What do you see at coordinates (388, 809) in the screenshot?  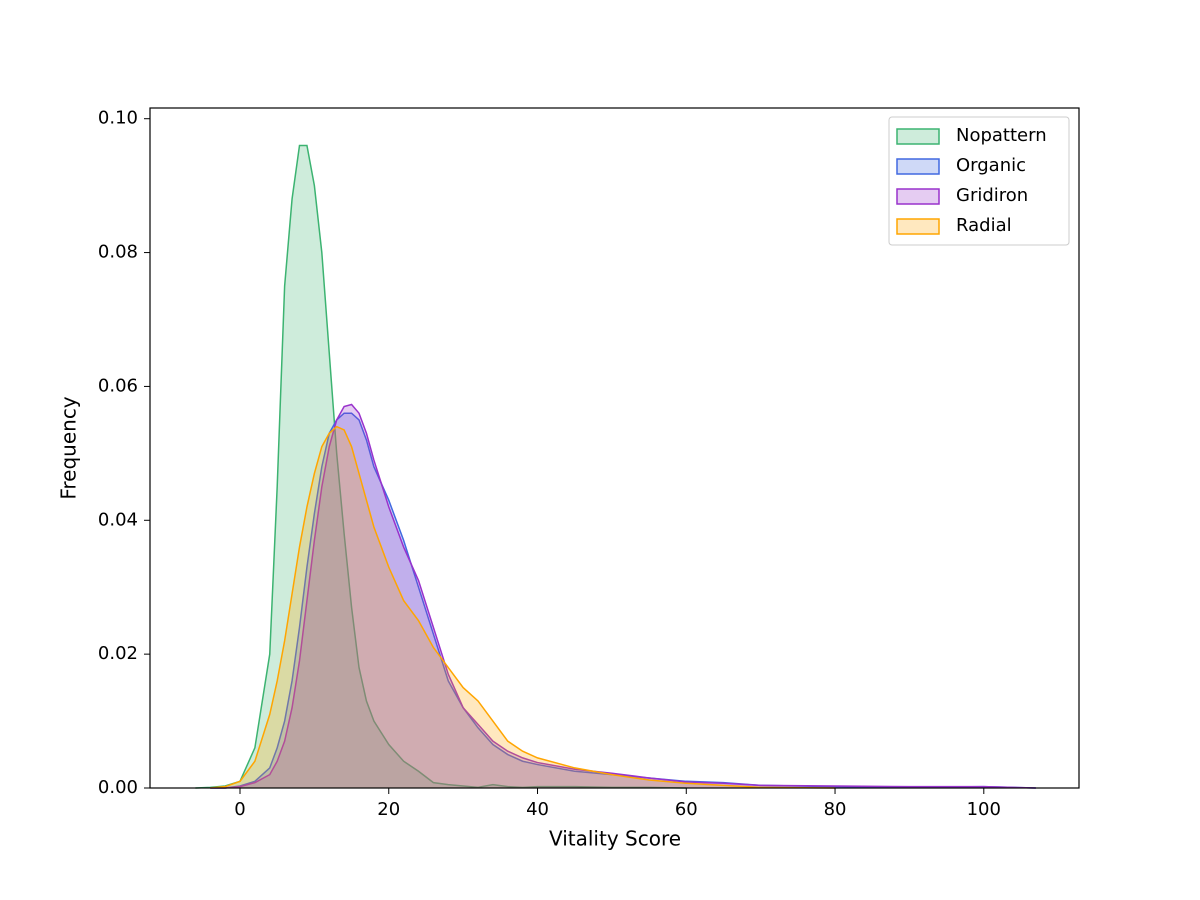 I see `x-tick-label: 20` at bounding box center [388, 809].